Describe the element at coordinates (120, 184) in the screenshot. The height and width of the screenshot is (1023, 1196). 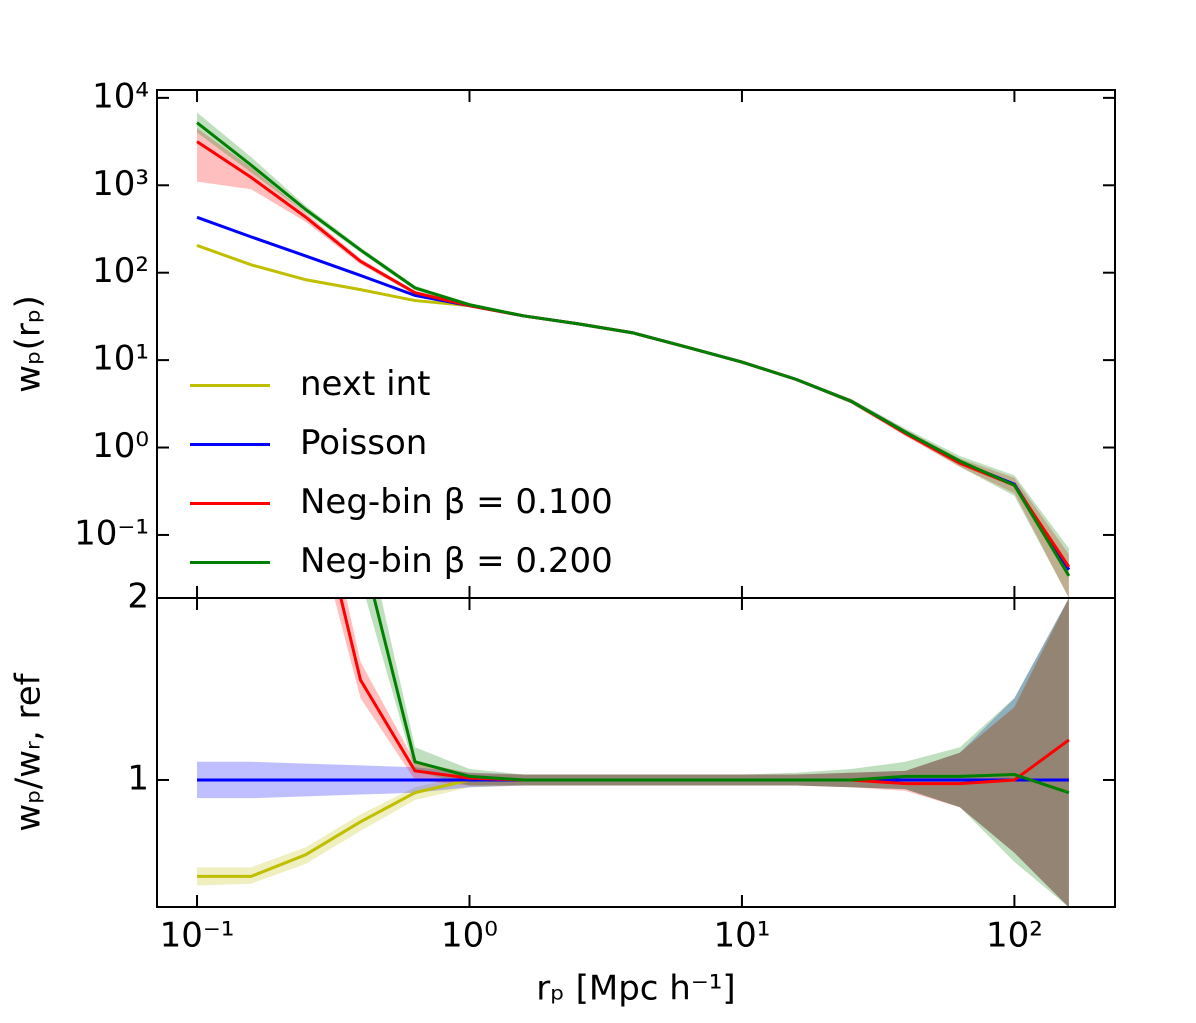
I see `y-tick-label: 10³` at that location.